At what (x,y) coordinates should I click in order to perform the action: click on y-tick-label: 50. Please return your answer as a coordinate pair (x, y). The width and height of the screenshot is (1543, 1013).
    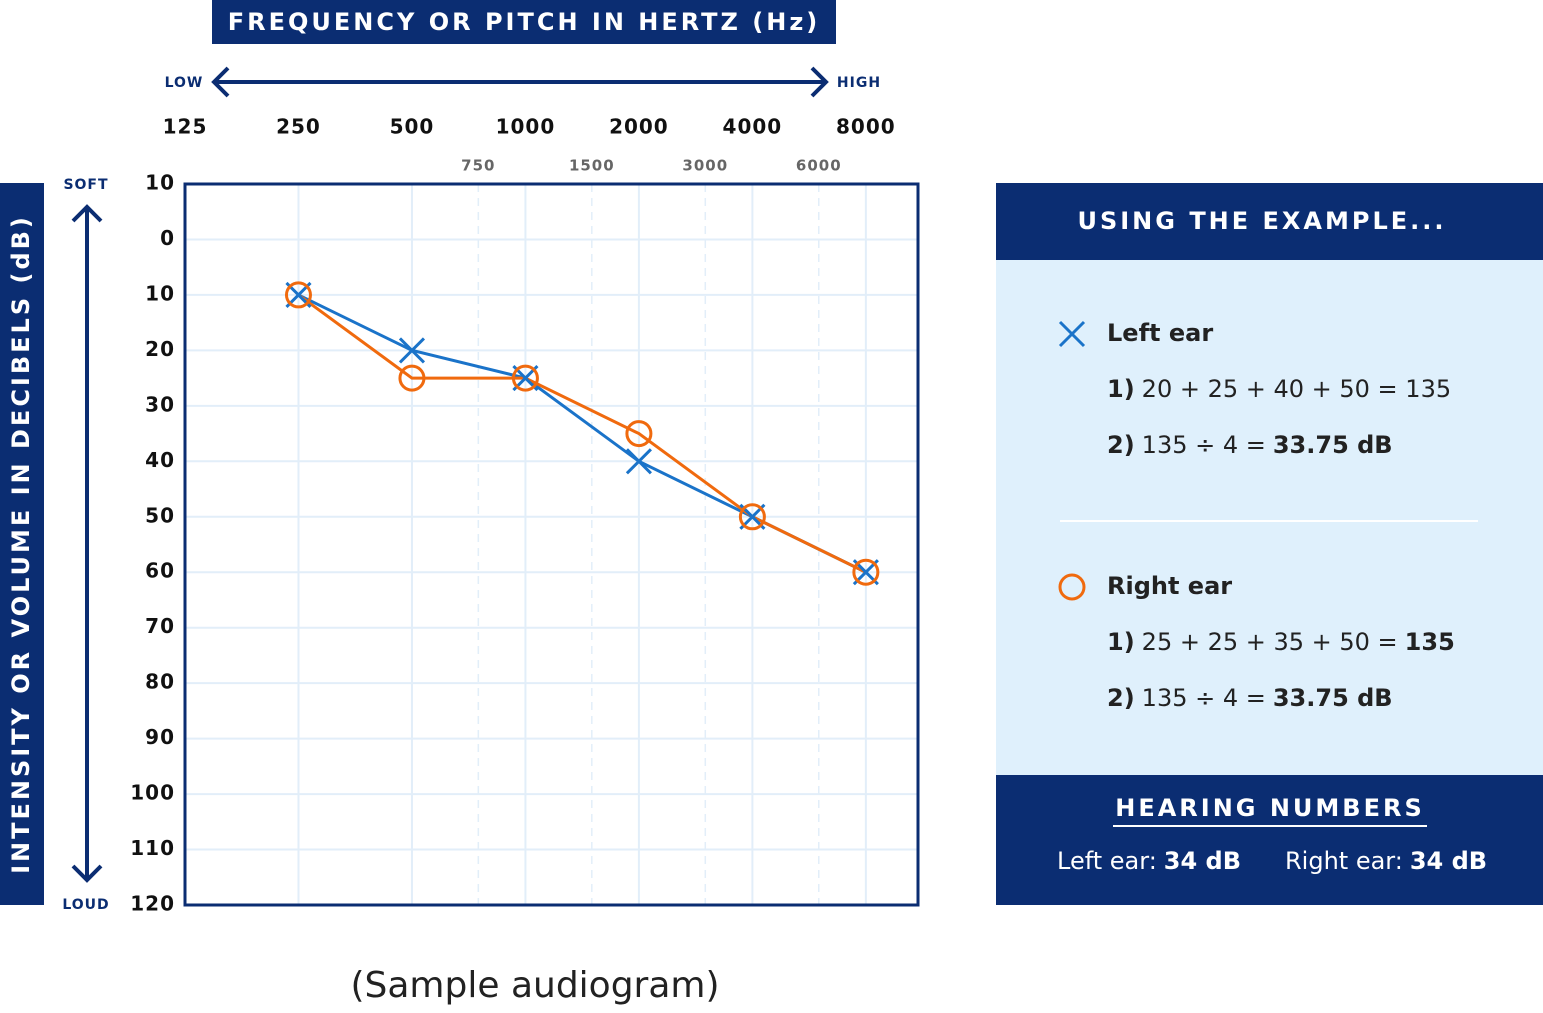
    Looking at the image, I should click on (160, 515).